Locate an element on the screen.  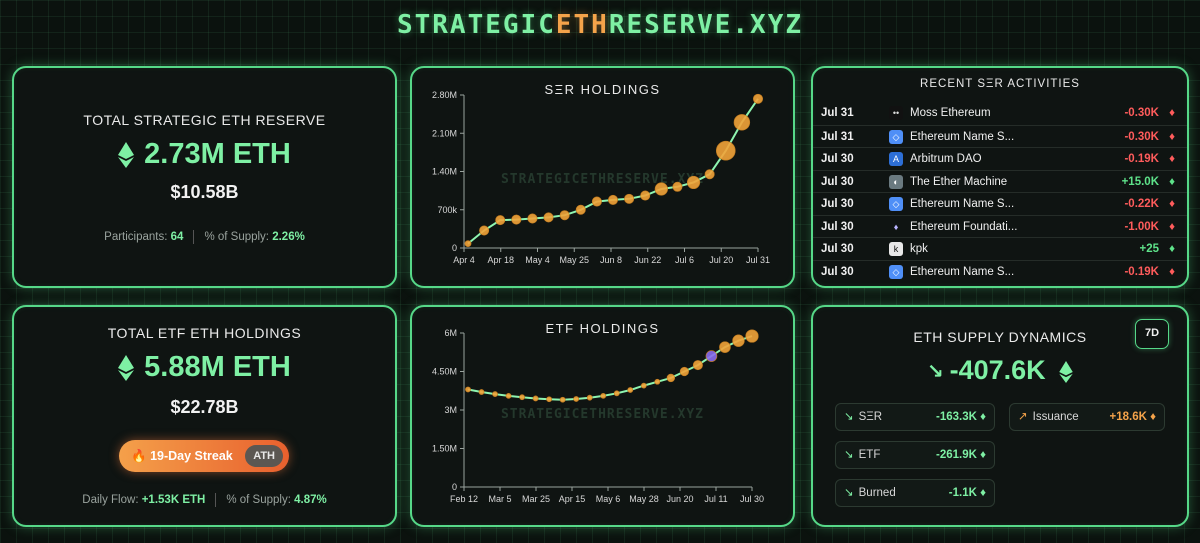
y-tick-label: 2.10M is located at coordinates (444, 133).